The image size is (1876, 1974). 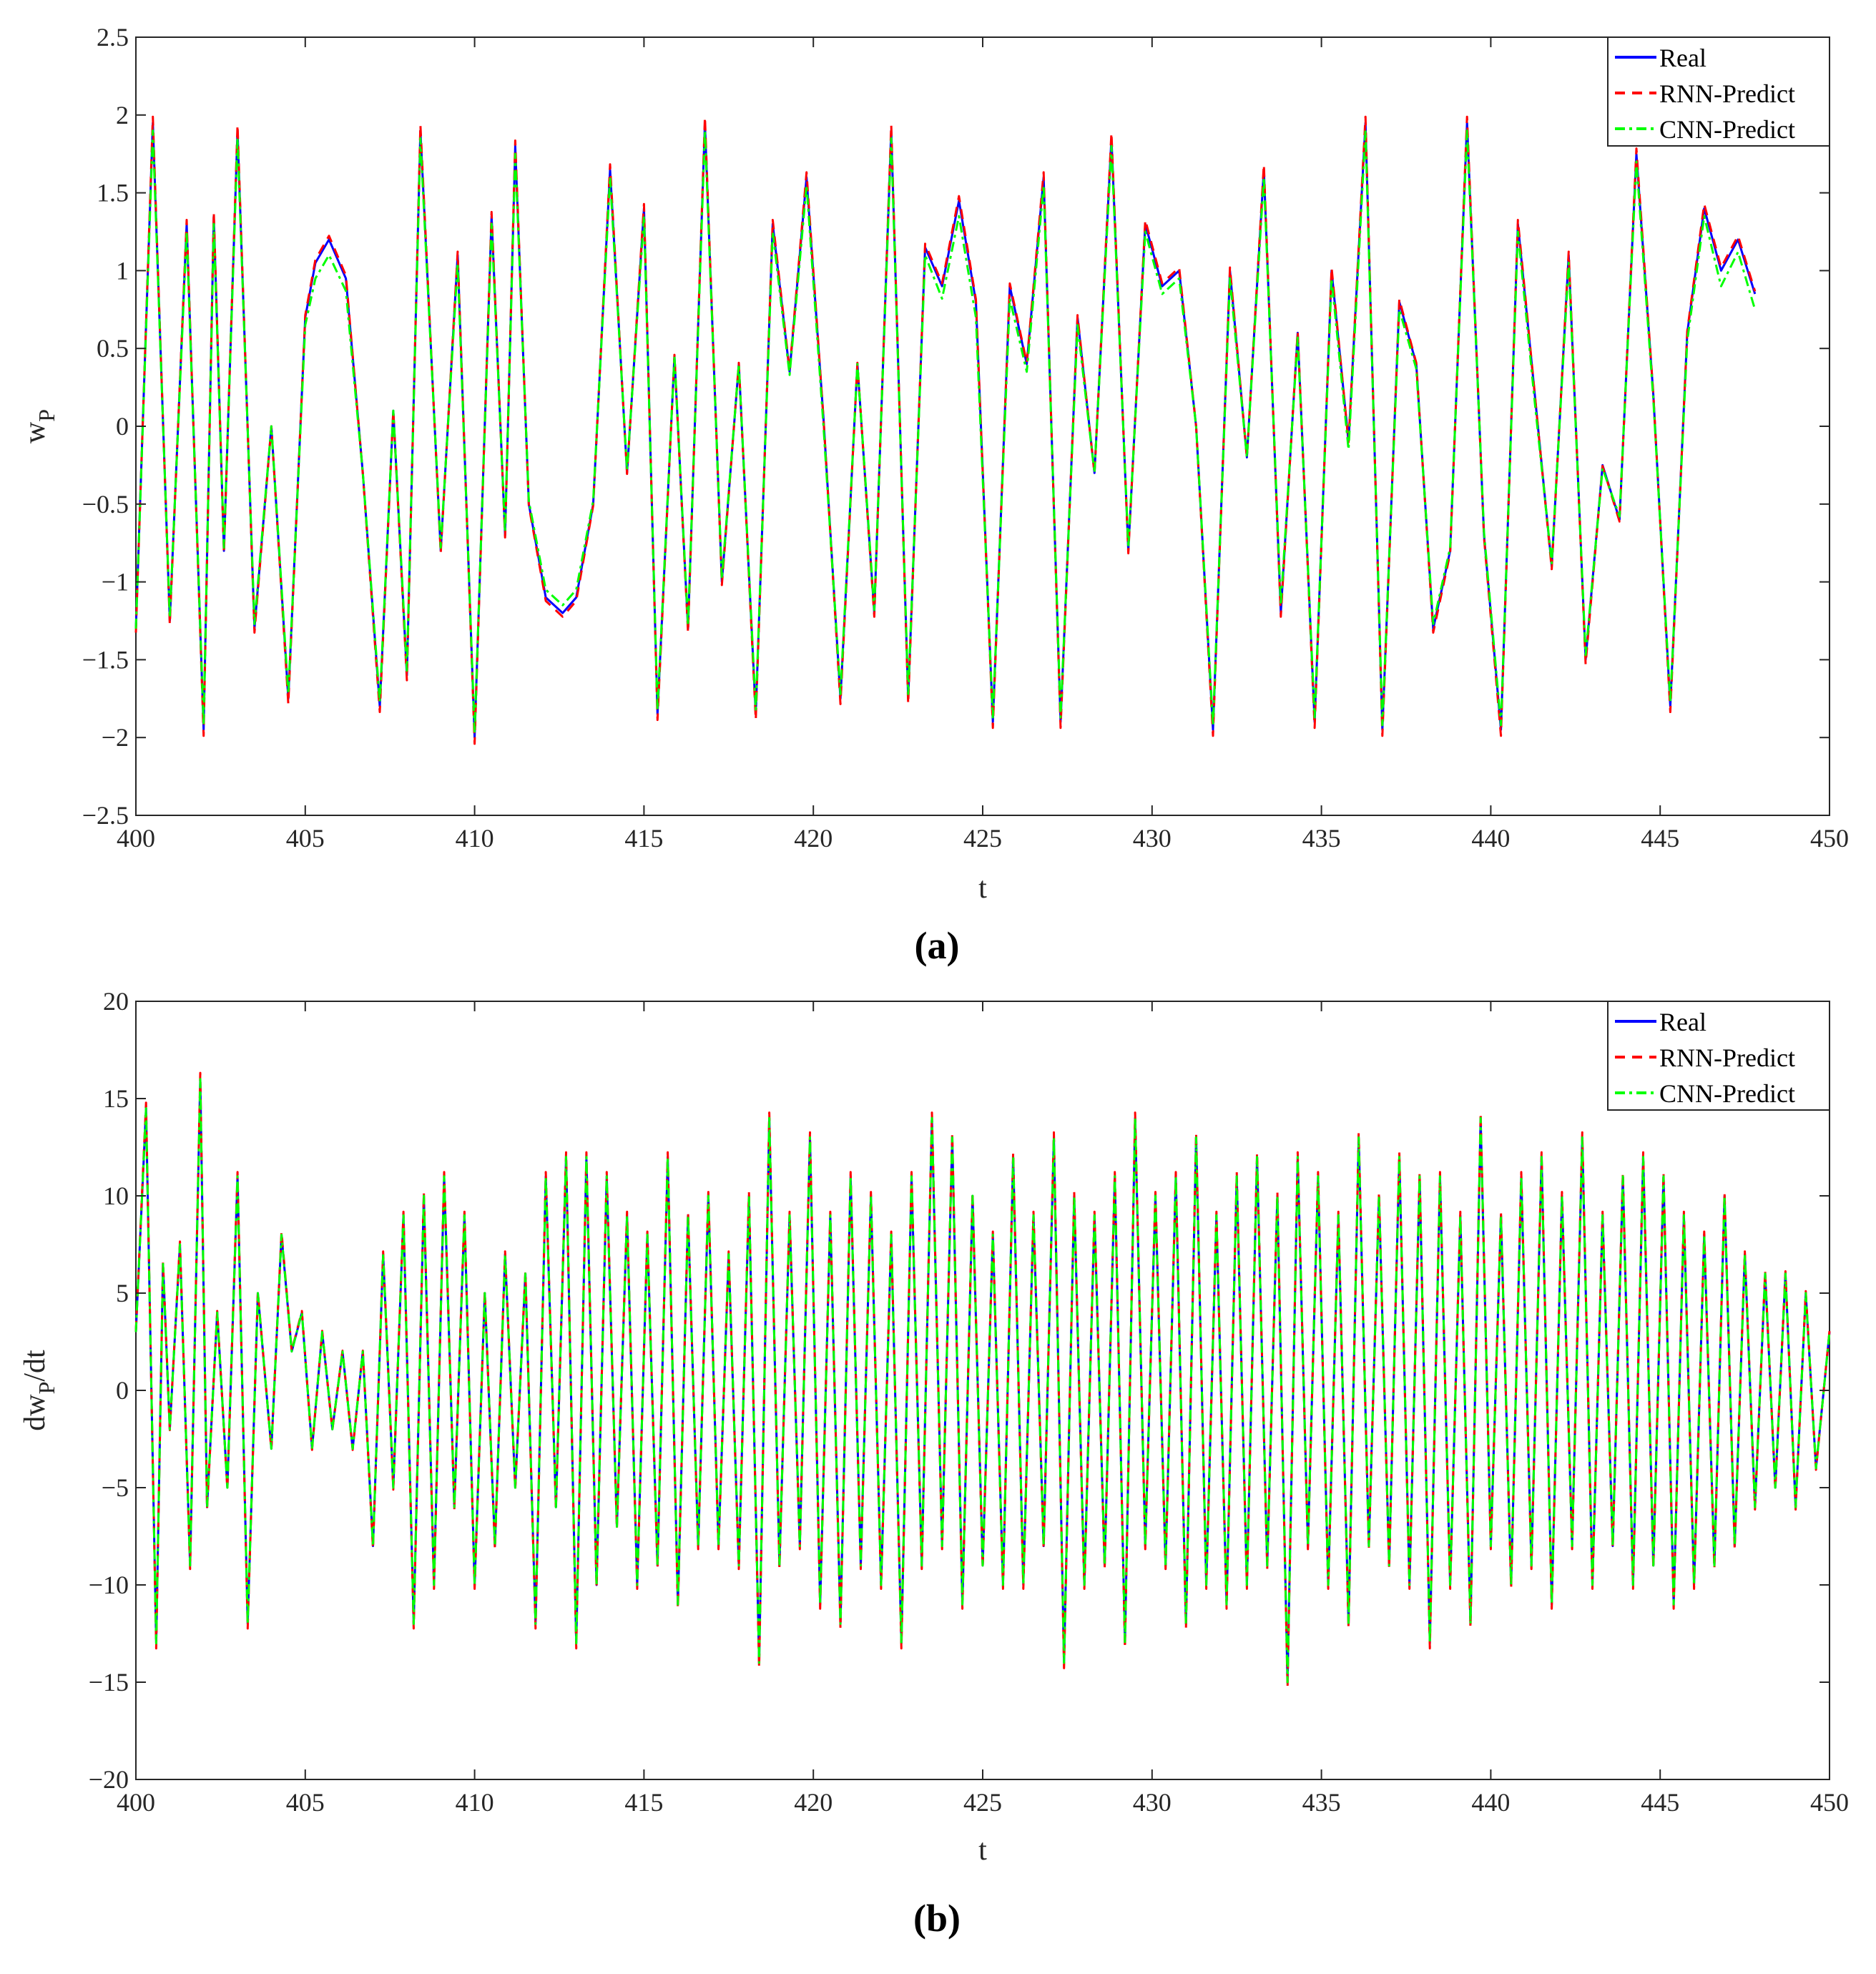 What do you see at coordinates (115, 737) in the screenshot?
I see `y-tick-label: −2` at bounding box center [115, 737].